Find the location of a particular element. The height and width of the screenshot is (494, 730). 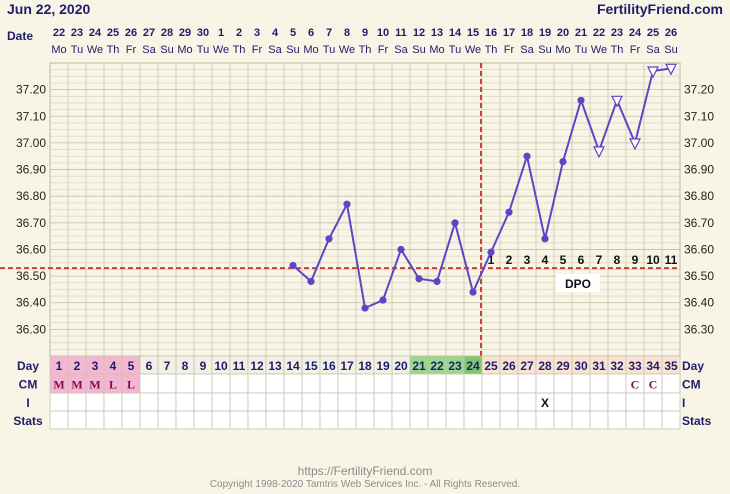

date-label: 8 is located at coordinates (347, 33).